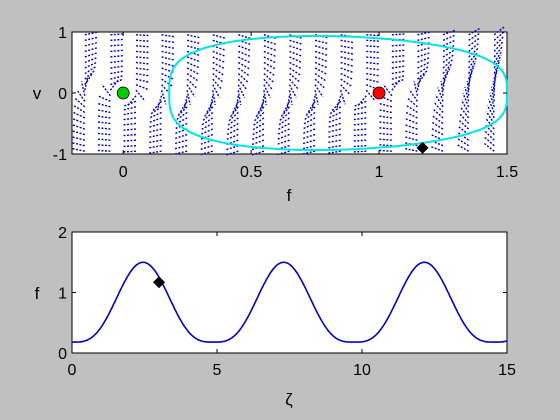 The width and height of the screenshot is (560, 420). Describe the element at coordinates (289, 195) in the screenshot. I see `phase-x-axis-label: f` at that location.